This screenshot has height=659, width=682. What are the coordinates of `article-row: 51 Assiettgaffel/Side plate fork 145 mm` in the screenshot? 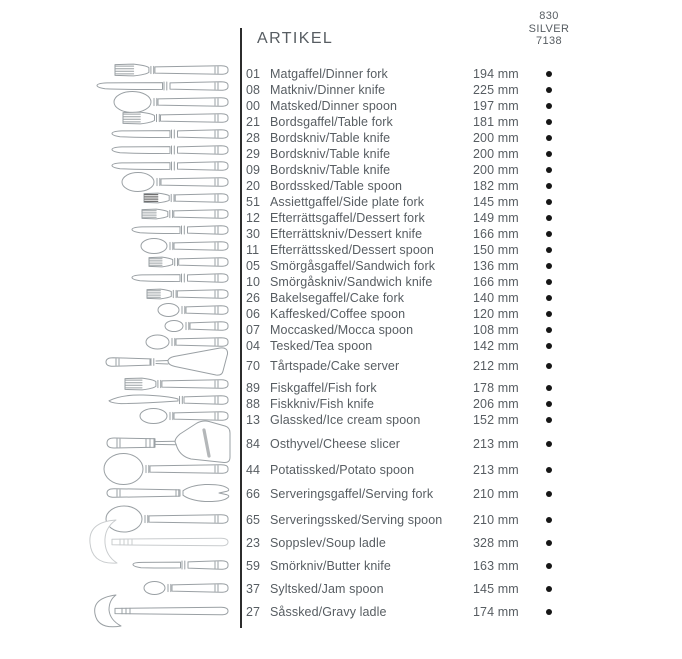 It's located at (462, 202).